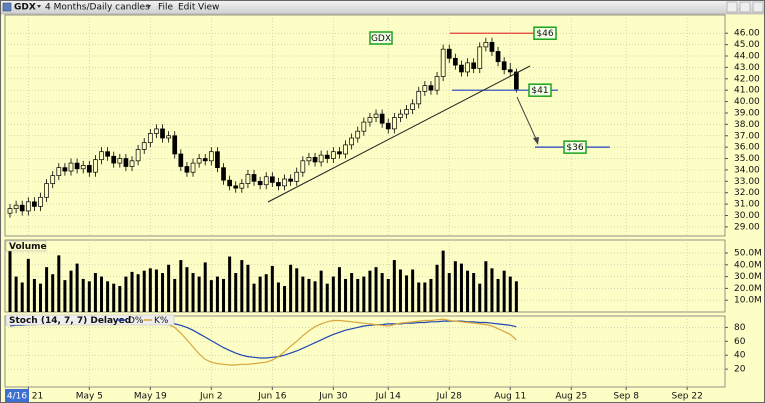 The image size is (765, 403). I want to click on y-tick-label: 60, so click(740, 342).